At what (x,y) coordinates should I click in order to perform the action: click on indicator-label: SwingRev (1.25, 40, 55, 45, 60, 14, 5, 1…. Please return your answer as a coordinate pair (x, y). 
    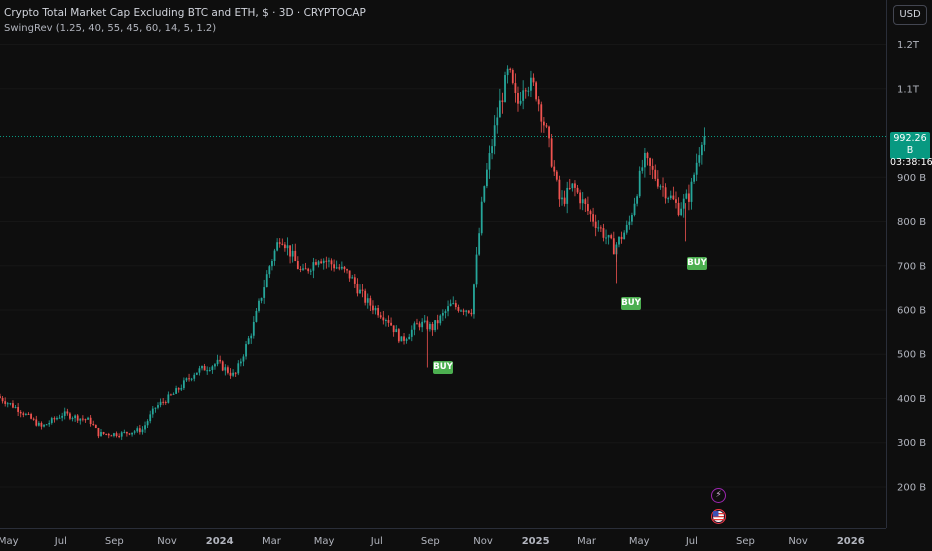
    Looking at the image, I should click on (110, 28).